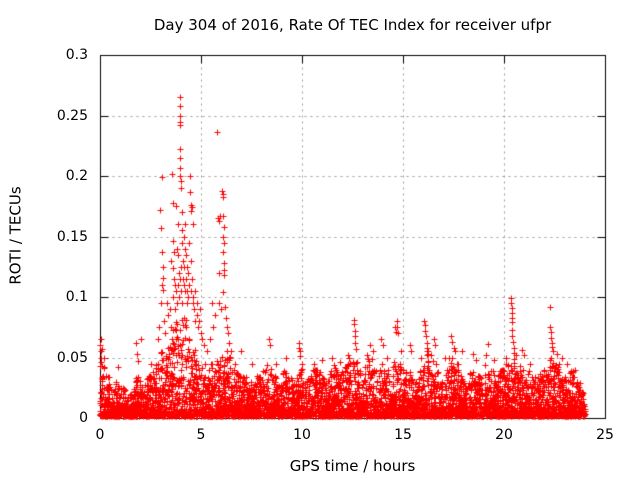 This screenshot has width=640, height=480. Describe the element at coordinates (76, 55) in the screenshot. I see `y-tick-label: 0.3` at that location.